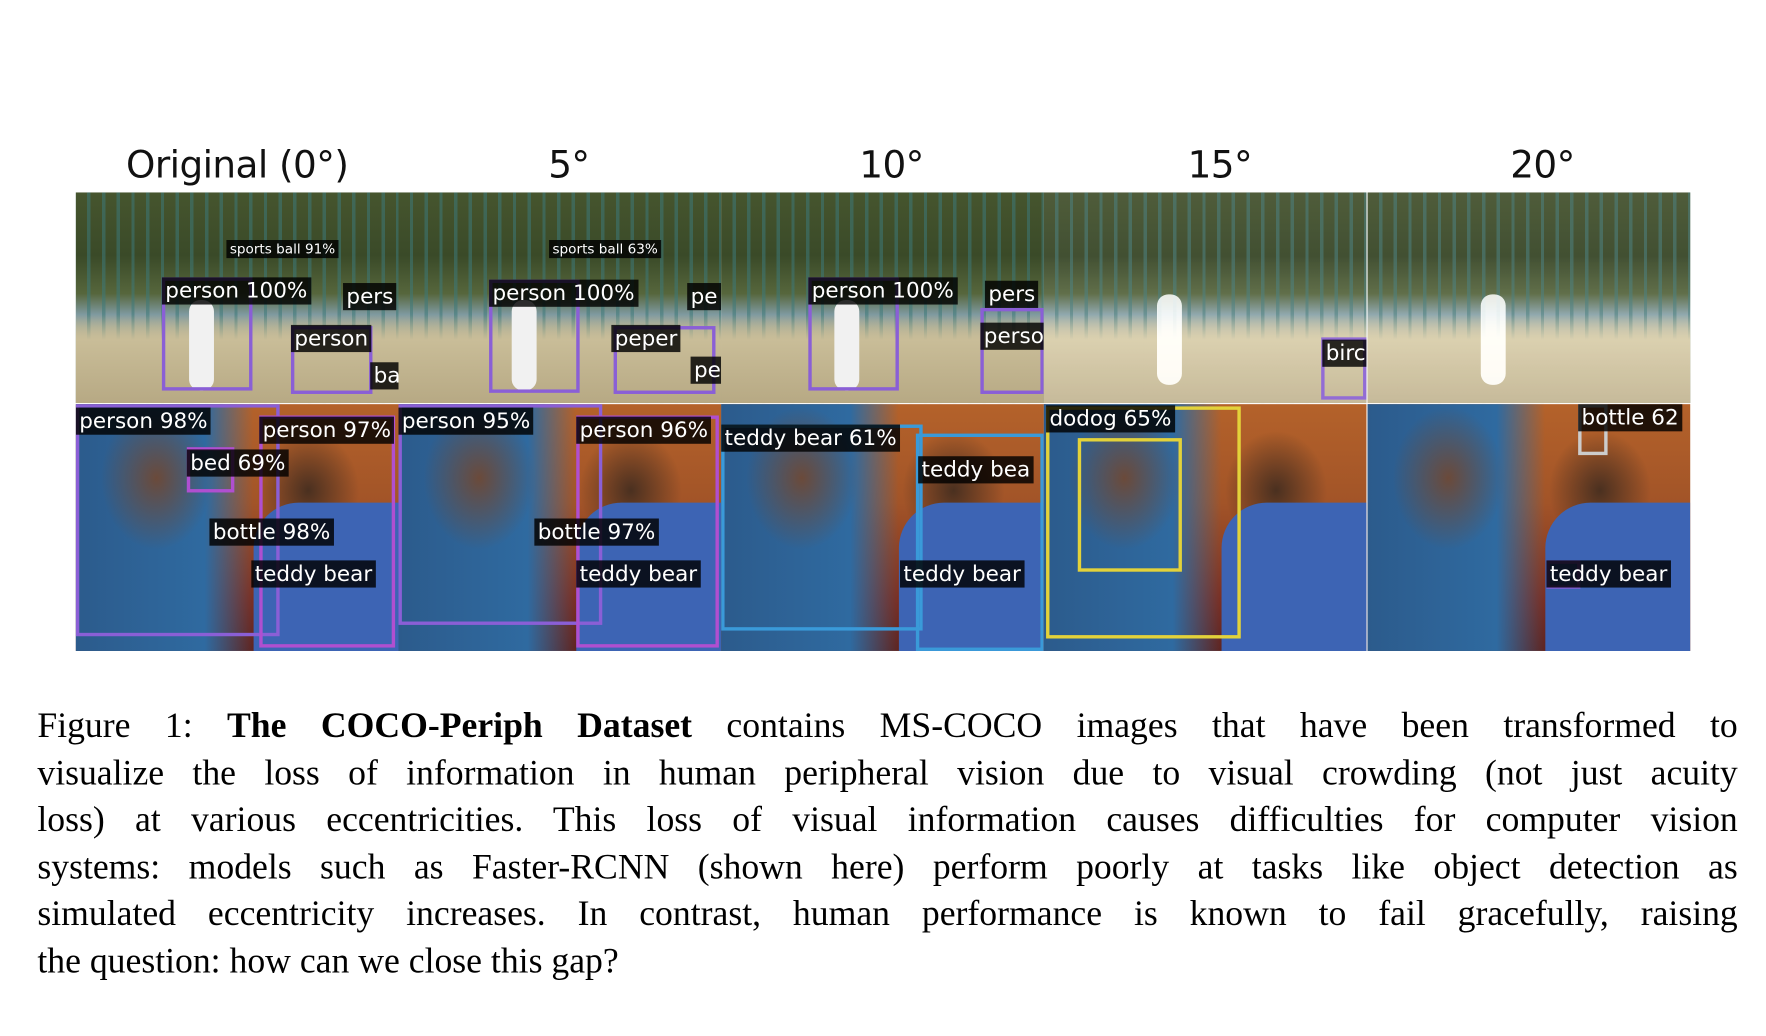 The image size is (1766, 1036). Describe the element at coordinates (1205, 527) in the screenshot. I see `indoor-image-15deg: dodog 65%` at that location.